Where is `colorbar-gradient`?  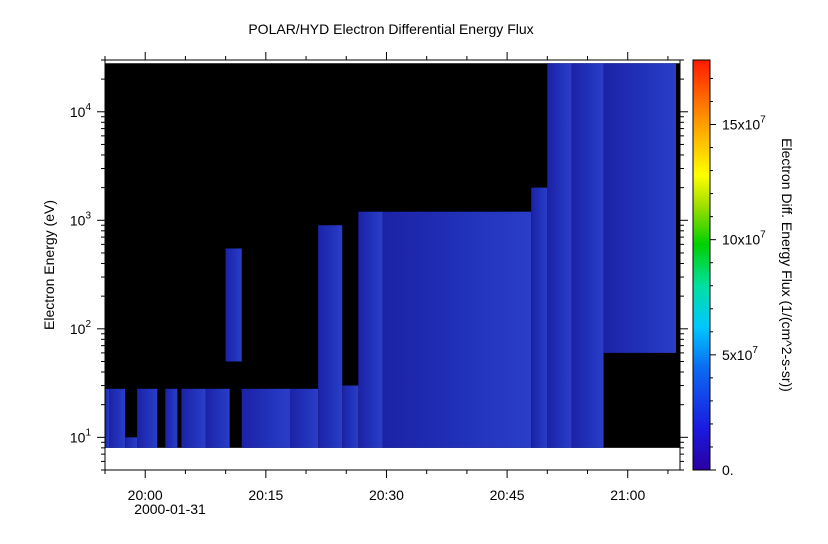
colorbar-gradient is located at coordinates (701, 265).